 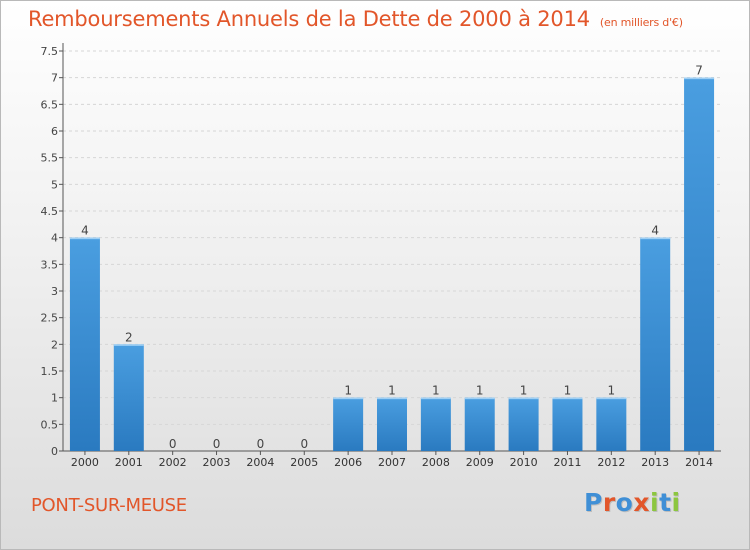 What do you see at coordinates (641, 22) in the screenshot?
I see `chart-unit: (en milliers d'€)` at bounding box center [641, 22].